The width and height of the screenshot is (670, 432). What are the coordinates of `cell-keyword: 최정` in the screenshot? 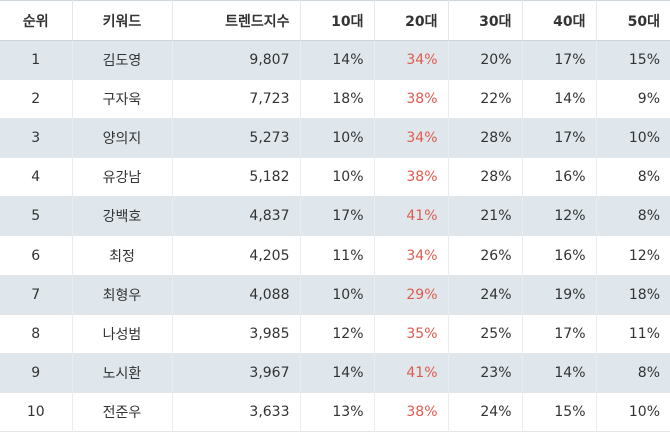 It's located at (122, 255).